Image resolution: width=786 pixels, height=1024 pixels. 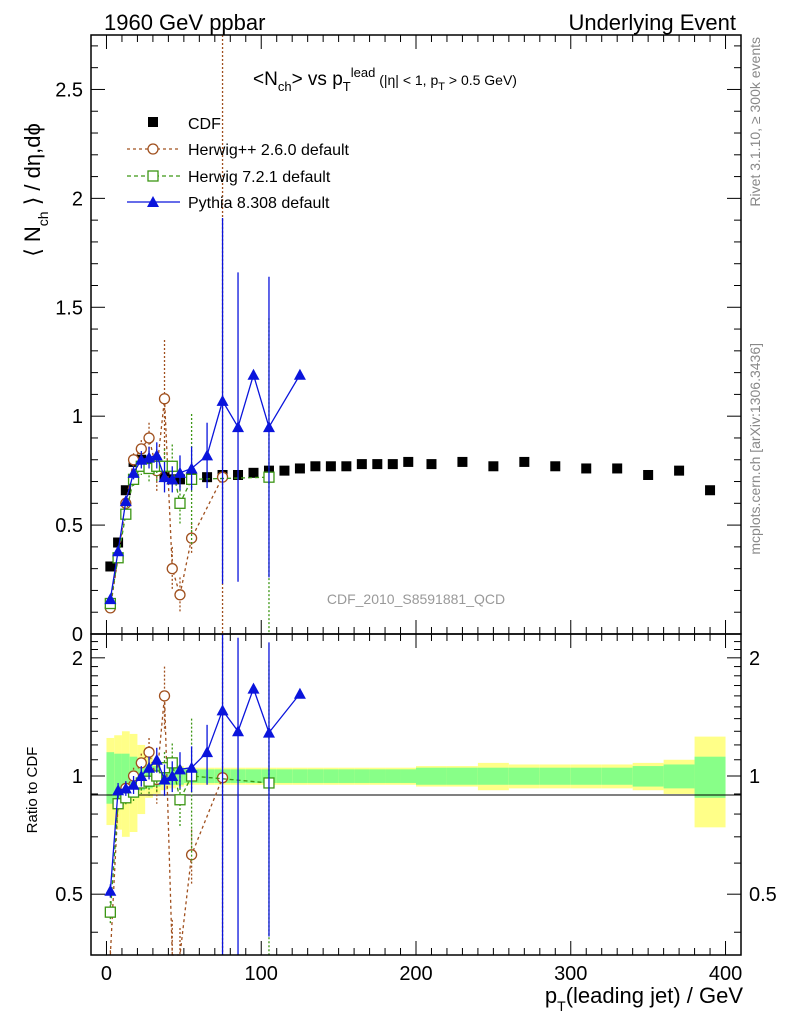 What do you see at coordinates (106, 974) in the screenshot?
I see `x-tick-label: 0` at bounding box center [106, 974].